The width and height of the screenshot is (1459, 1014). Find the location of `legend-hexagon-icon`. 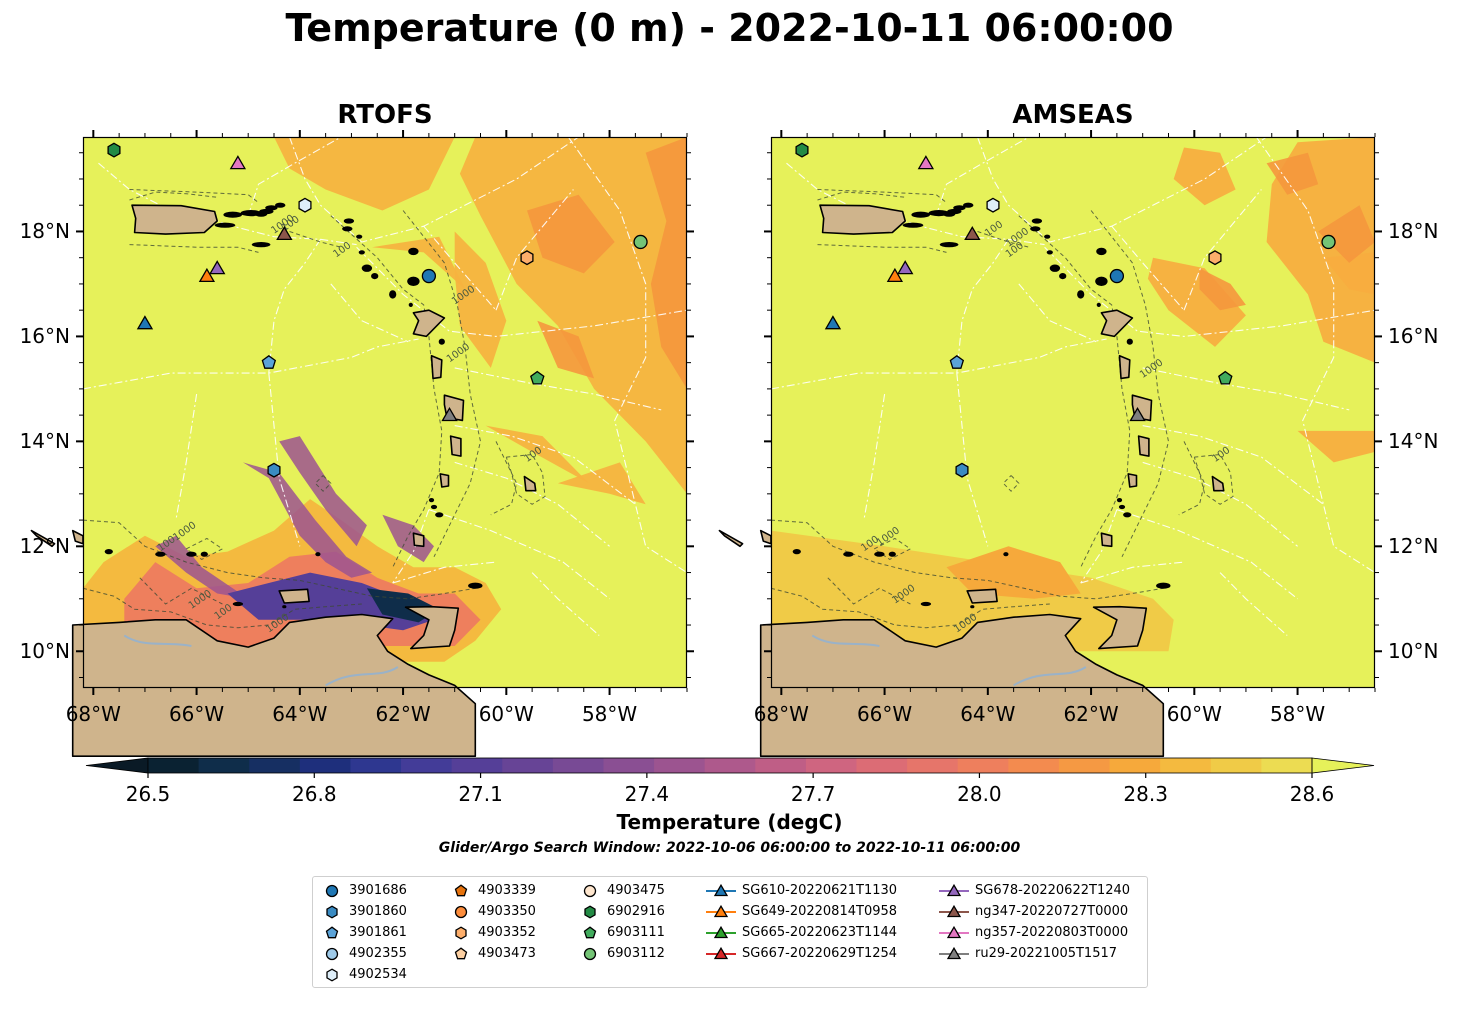

legend-hexagon-icon is located at coordinates (461, 932).